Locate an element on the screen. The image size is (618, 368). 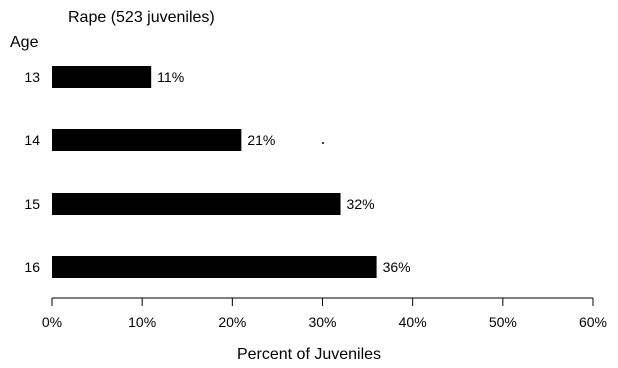
x-tick-label: 20% is located at coordinates (232, 322).